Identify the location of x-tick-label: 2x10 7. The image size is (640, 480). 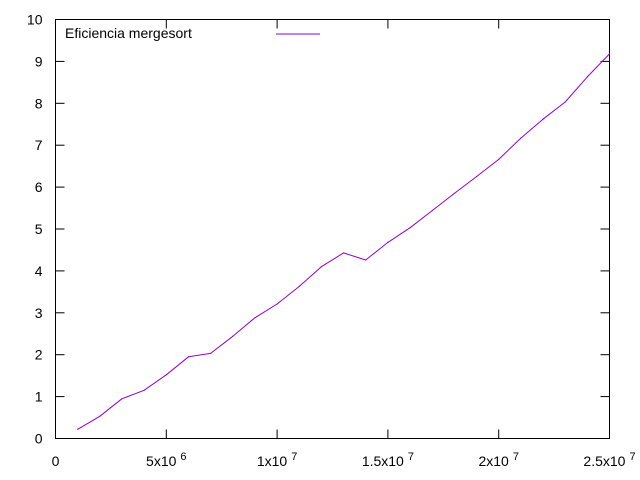
(498, 460).